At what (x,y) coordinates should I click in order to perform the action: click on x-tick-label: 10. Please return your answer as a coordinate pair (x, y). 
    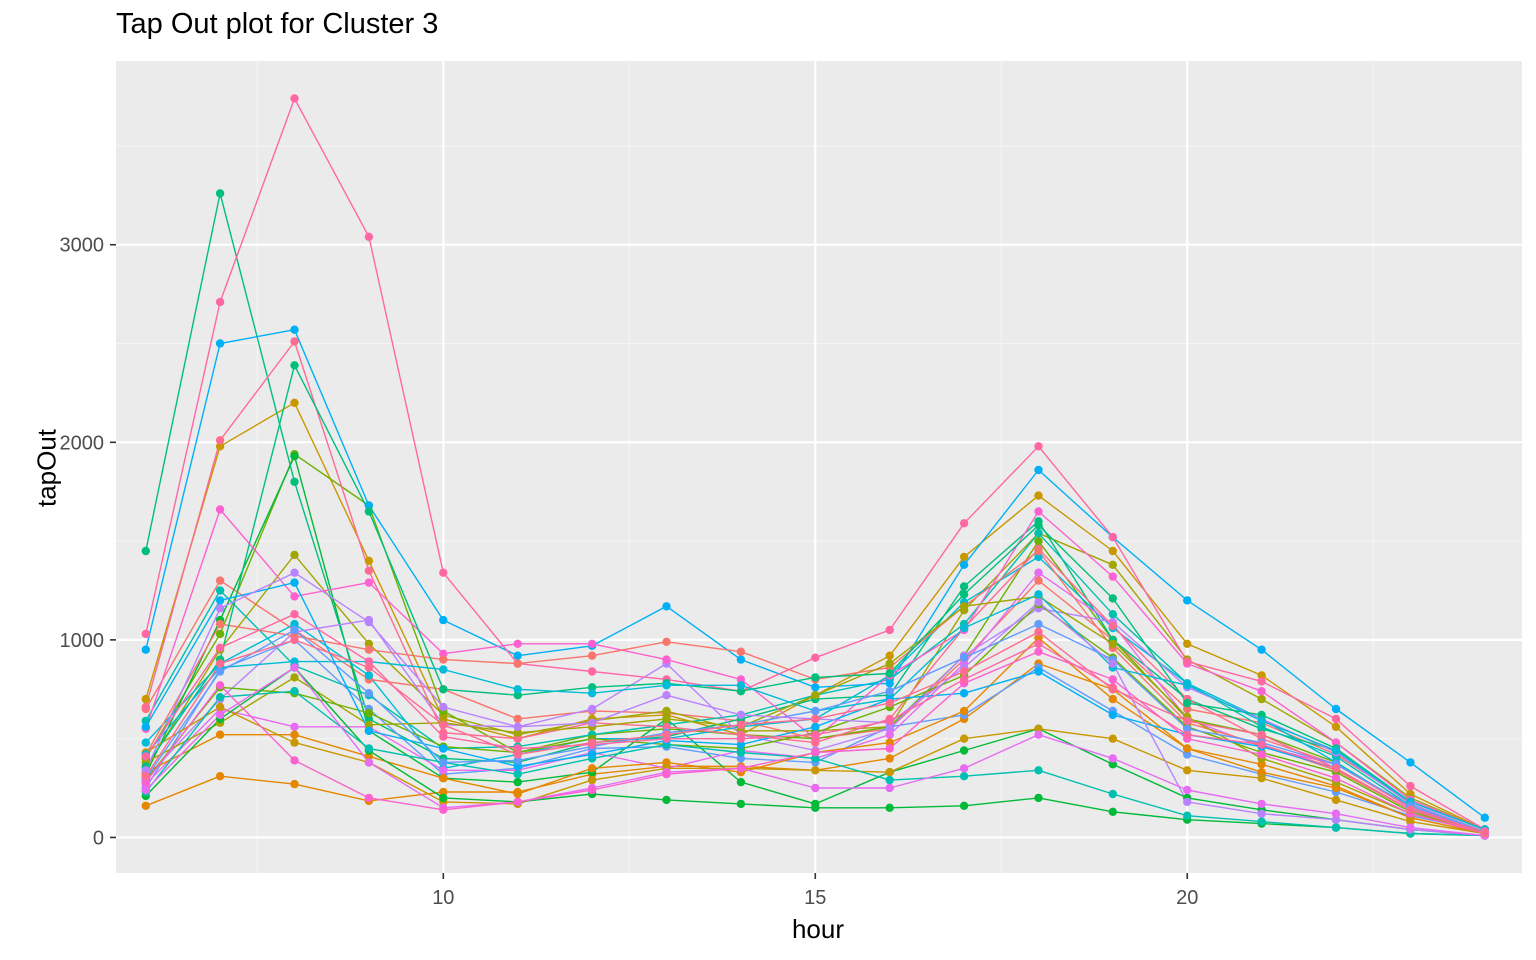
    Looking at the image, I should click on (443, 898).